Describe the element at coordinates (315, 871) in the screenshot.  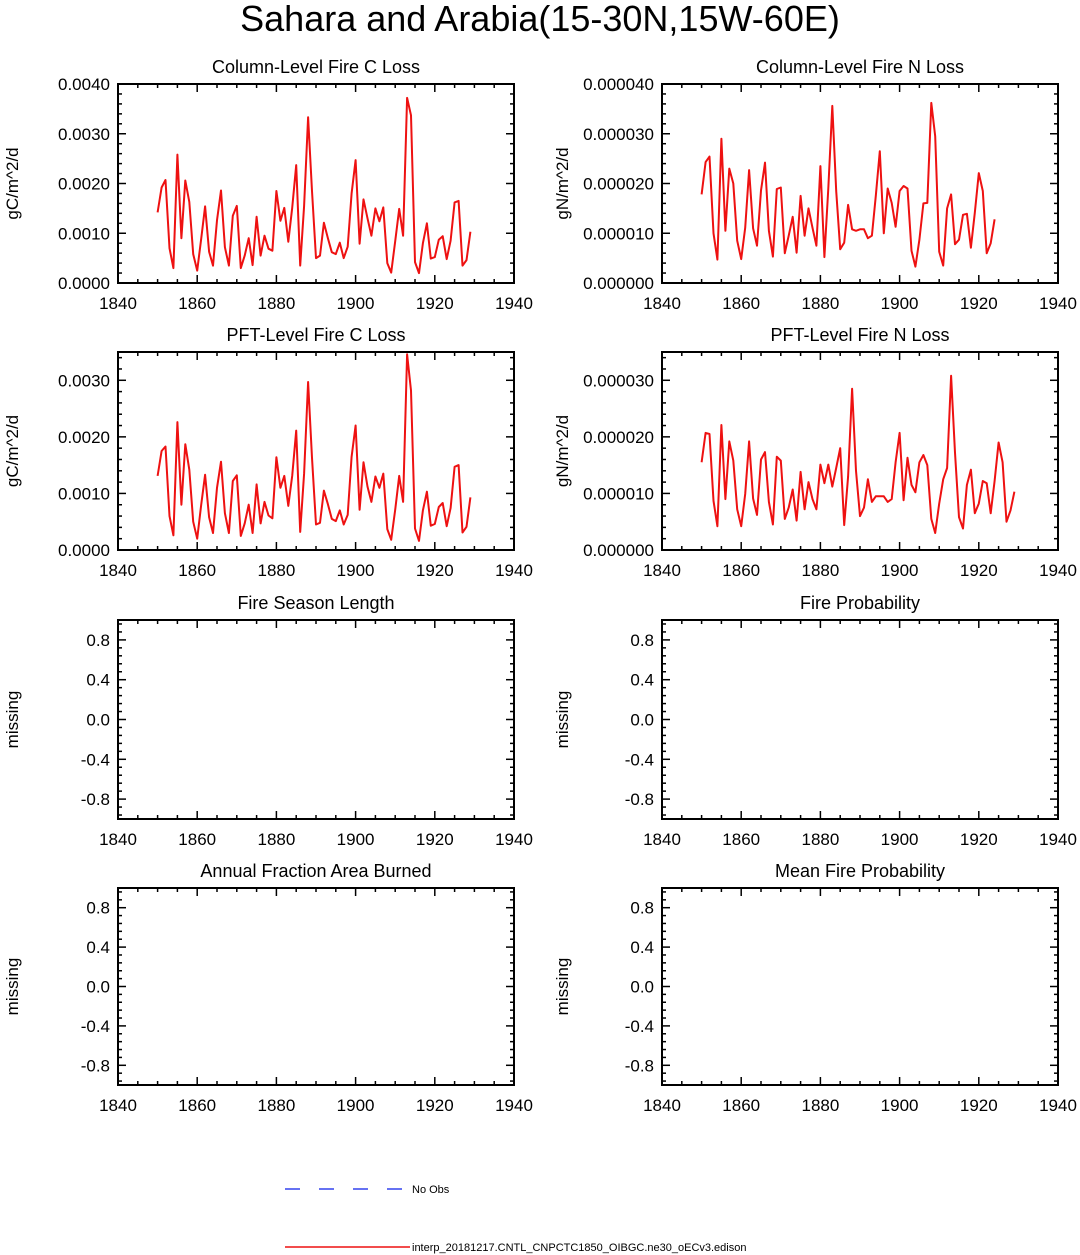
I see `panel-title: Annual Fraction Area Burned` at that location.